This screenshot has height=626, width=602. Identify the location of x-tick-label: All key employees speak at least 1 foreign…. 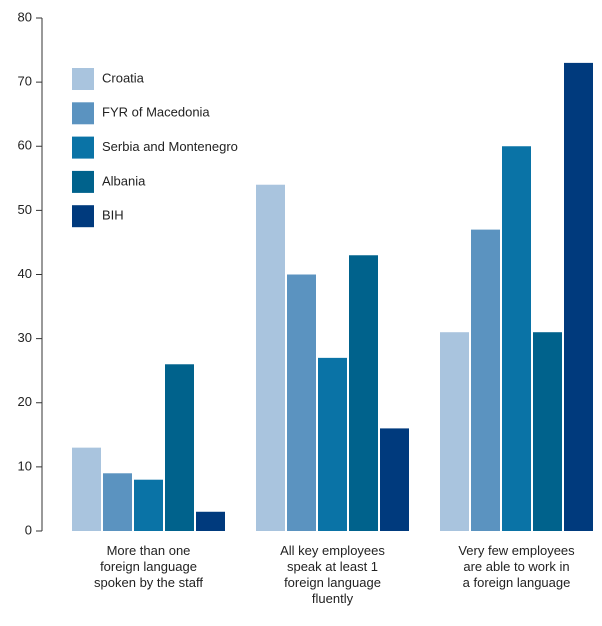
(332, 574).